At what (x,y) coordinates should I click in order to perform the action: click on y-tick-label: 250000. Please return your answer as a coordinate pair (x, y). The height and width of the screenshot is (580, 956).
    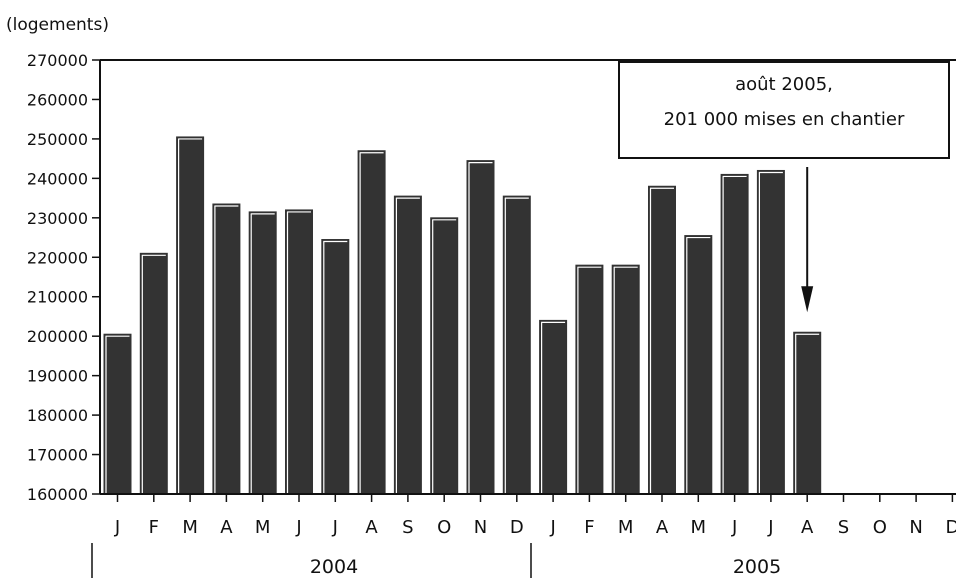
    Looking at the image, I should click on (57, 139).